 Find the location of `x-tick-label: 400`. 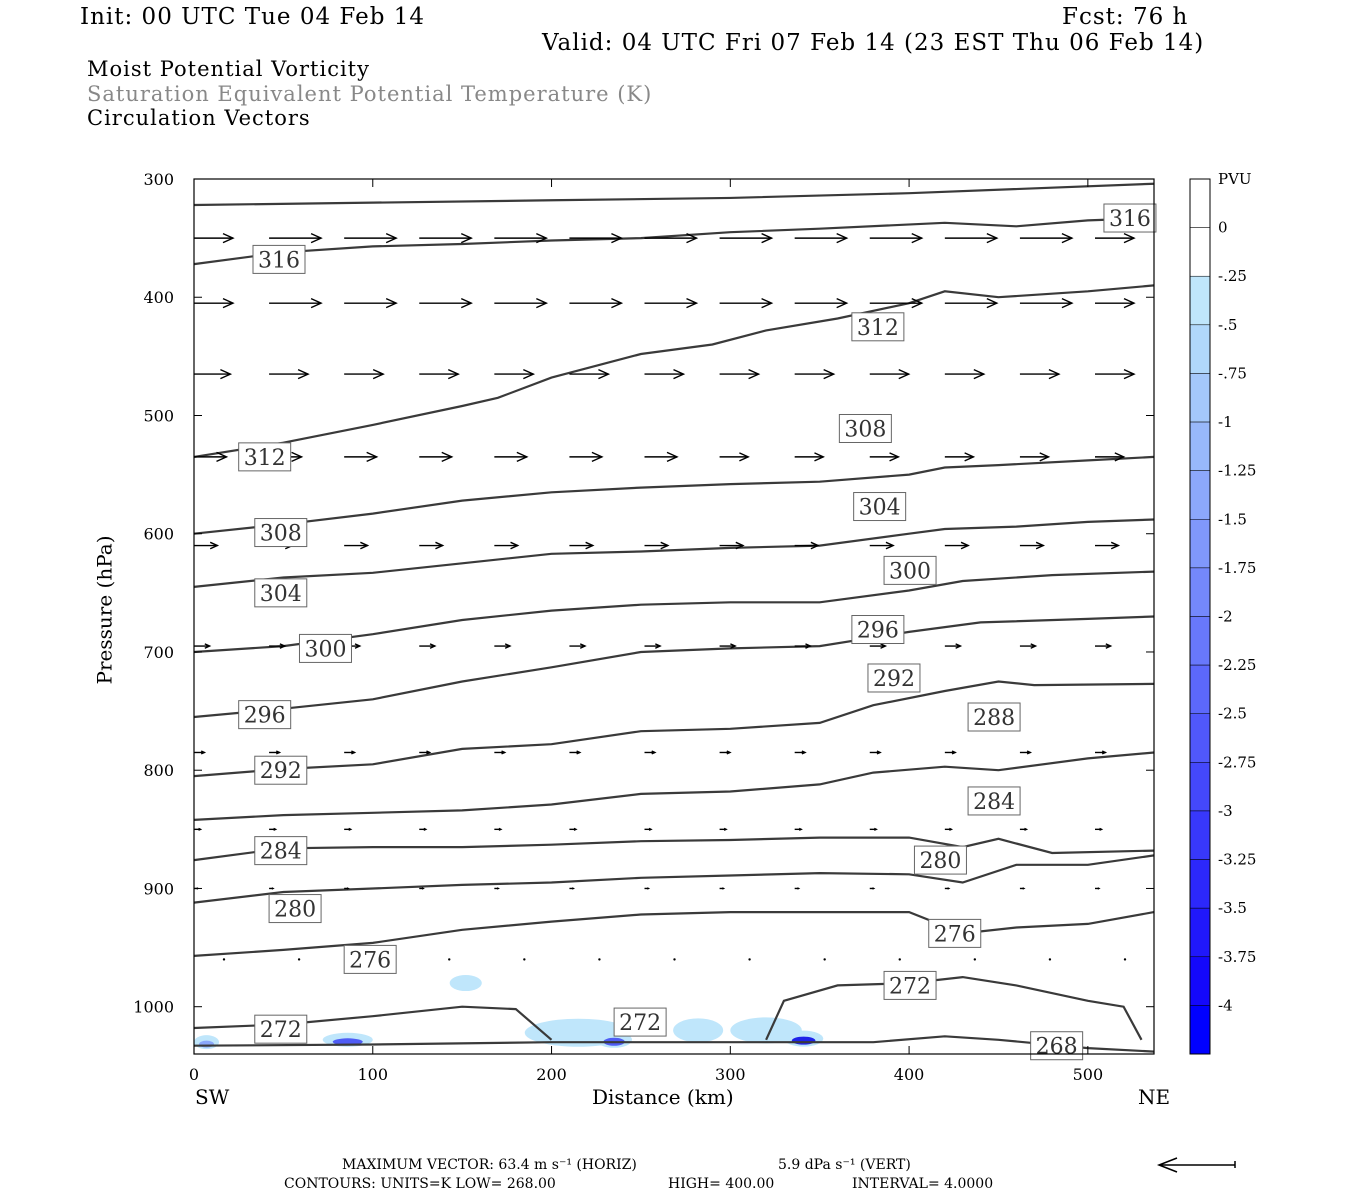

x-tick-label: 400 is located at coordinates (909, 1074).